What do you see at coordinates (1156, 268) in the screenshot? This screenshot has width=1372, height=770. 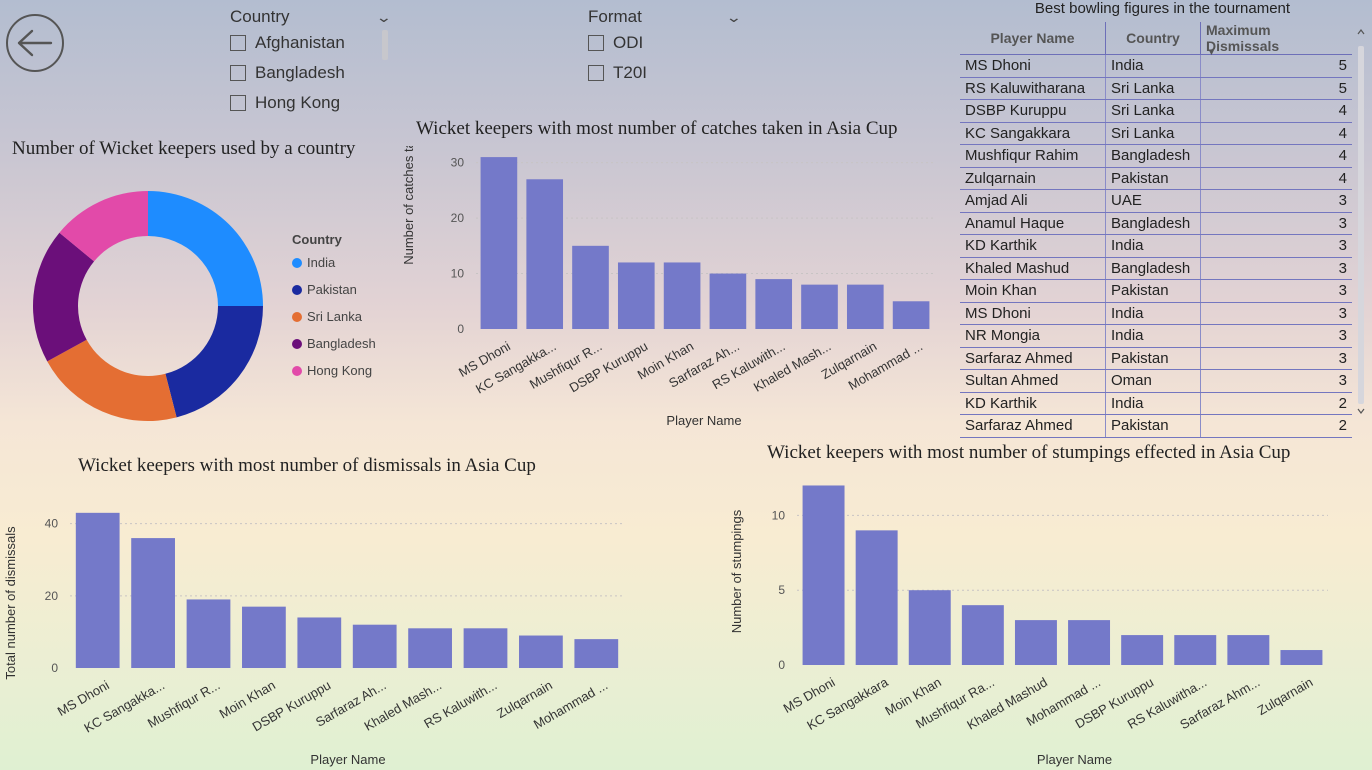 I see `table-row: Khaled Mashud Bangladesh 3` at bounding box center [1156, 268].